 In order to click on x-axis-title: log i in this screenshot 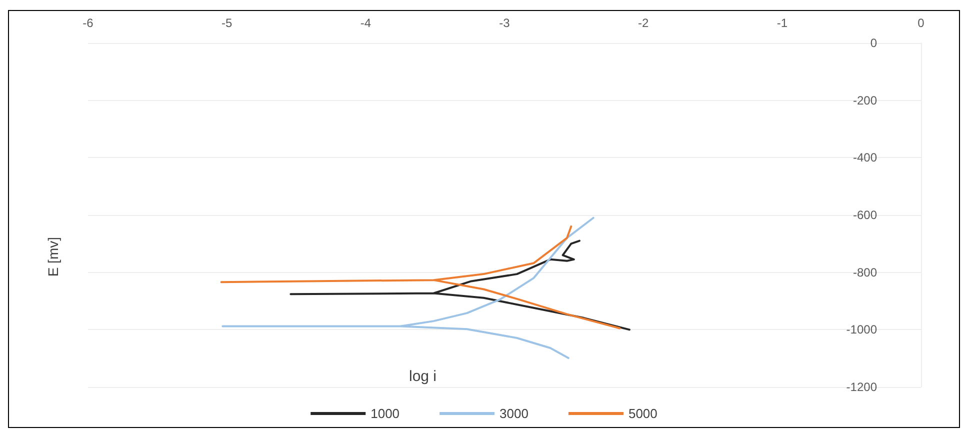, I will do `click(423, 376)`.